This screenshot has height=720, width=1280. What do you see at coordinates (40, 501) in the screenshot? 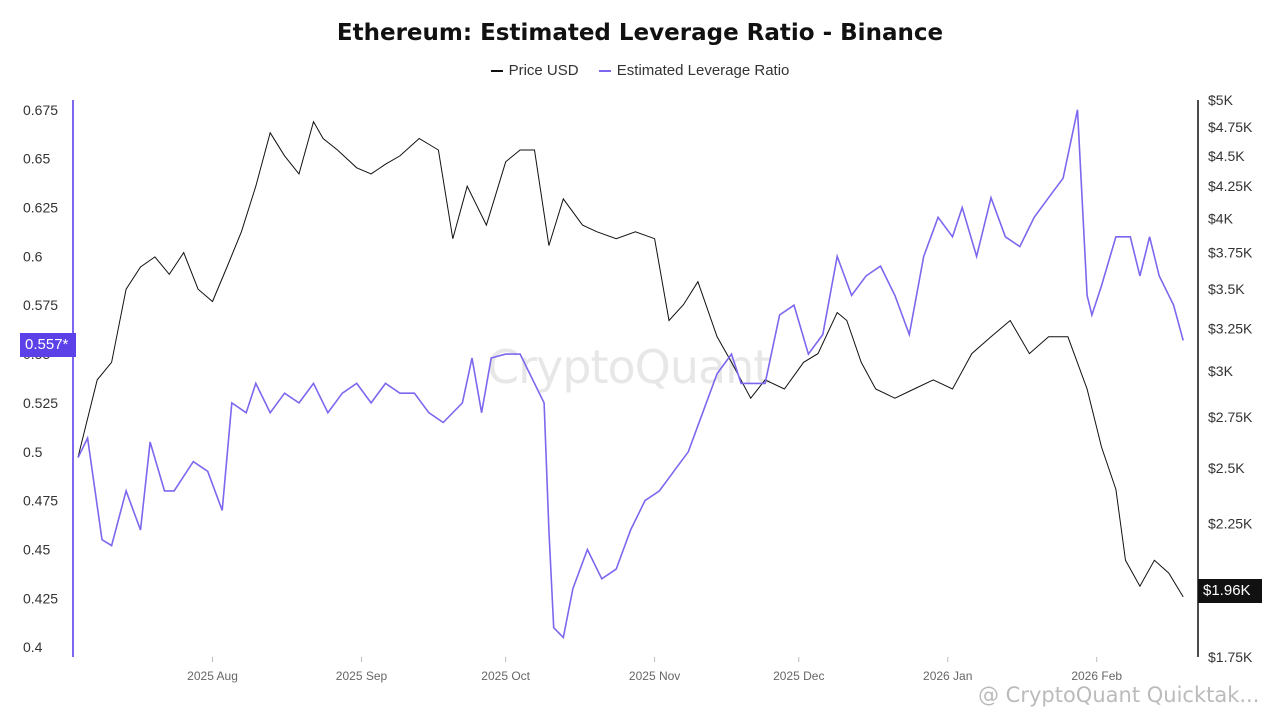
I see `left-tick-label: 0.475` at bounding box center [40, 501].